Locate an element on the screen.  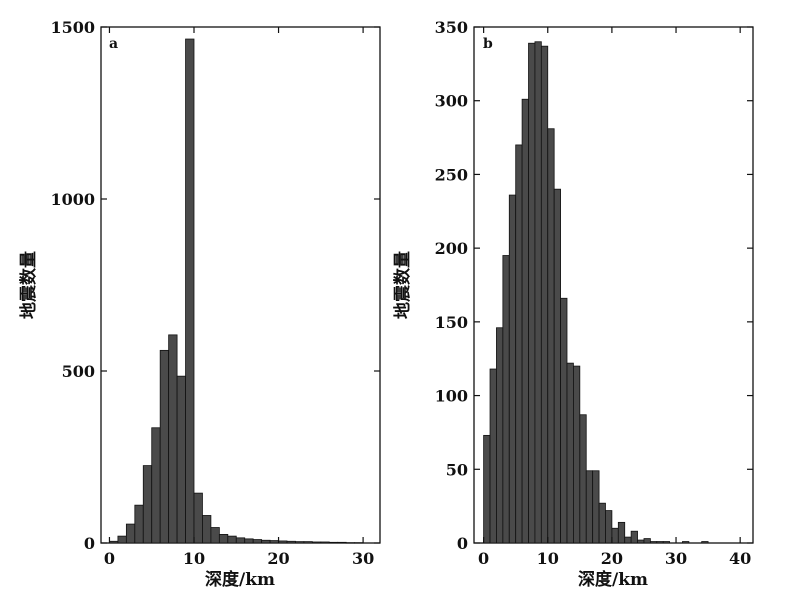
panel-a-y-tick-label-500: 500 is located at coordinates (78, 371).